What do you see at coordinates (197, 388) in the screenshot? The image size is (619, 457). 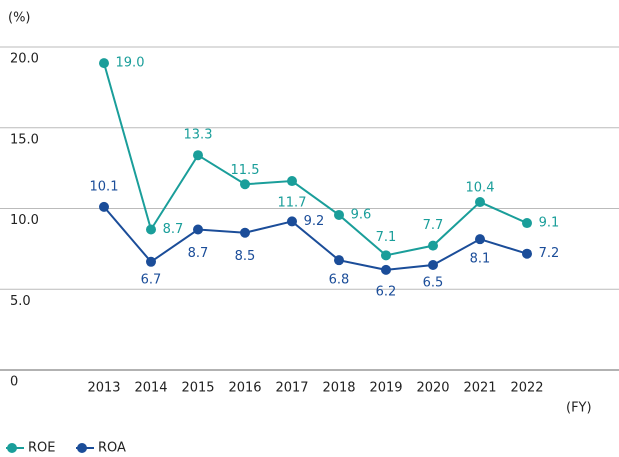 I see `x-tick-label: 2015` at bounding box center [197, 388].